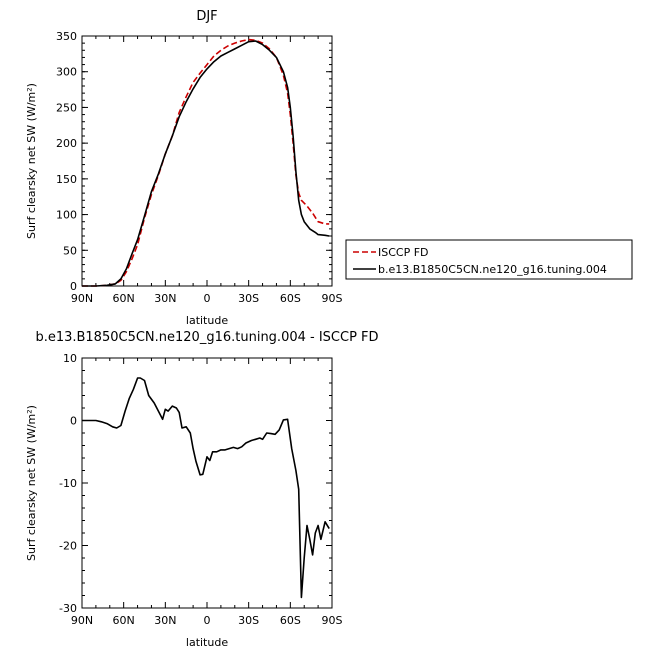 Image resolution: width=658 pixels, height=663 pixels. What do you see at coordinates (66, 72) in the screenshot?
I see `y-tick-label: 300` at bounding box center [66, 72].